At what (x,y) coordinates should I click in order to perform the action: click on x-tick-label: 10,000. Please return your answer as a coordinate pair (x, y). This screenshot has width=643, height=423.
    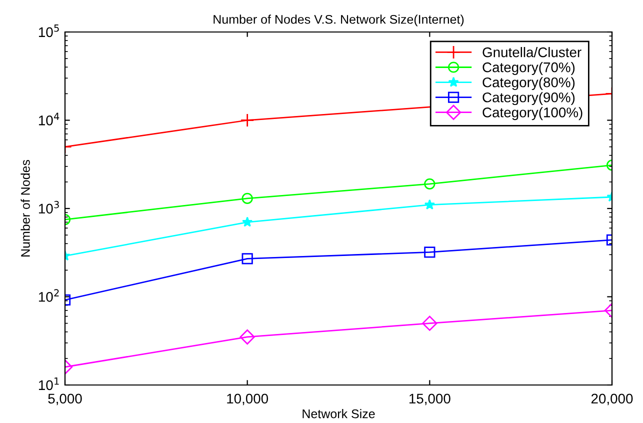
    Looking at the image, I should click on (247, 400).